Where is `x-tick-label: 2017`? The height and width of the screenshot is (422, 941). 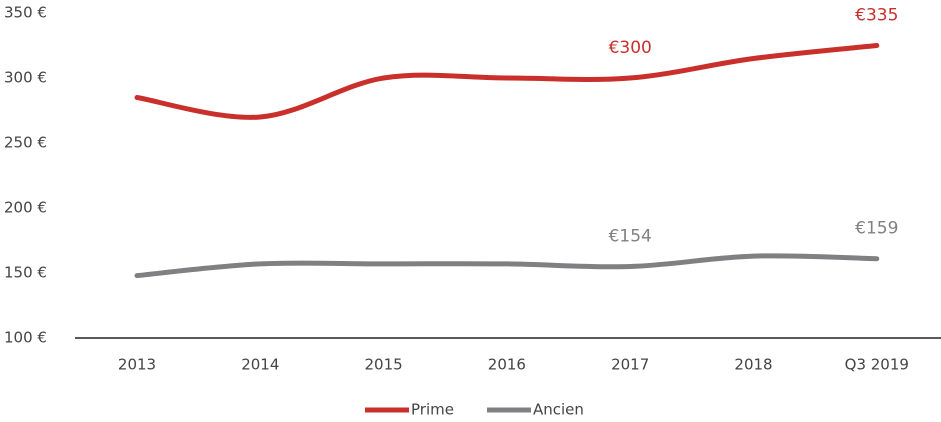
x-tick-label: 2017 is located at coordinates (630, 365).